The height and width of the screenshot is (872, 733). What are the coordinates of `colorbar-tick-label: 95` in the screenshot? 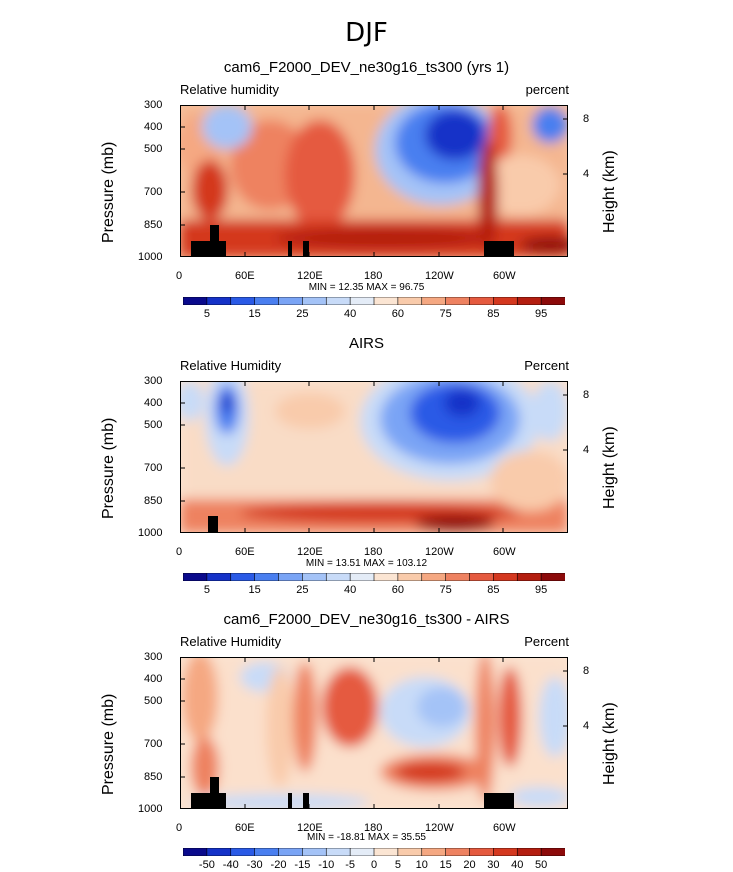 It's located at (541, 590).